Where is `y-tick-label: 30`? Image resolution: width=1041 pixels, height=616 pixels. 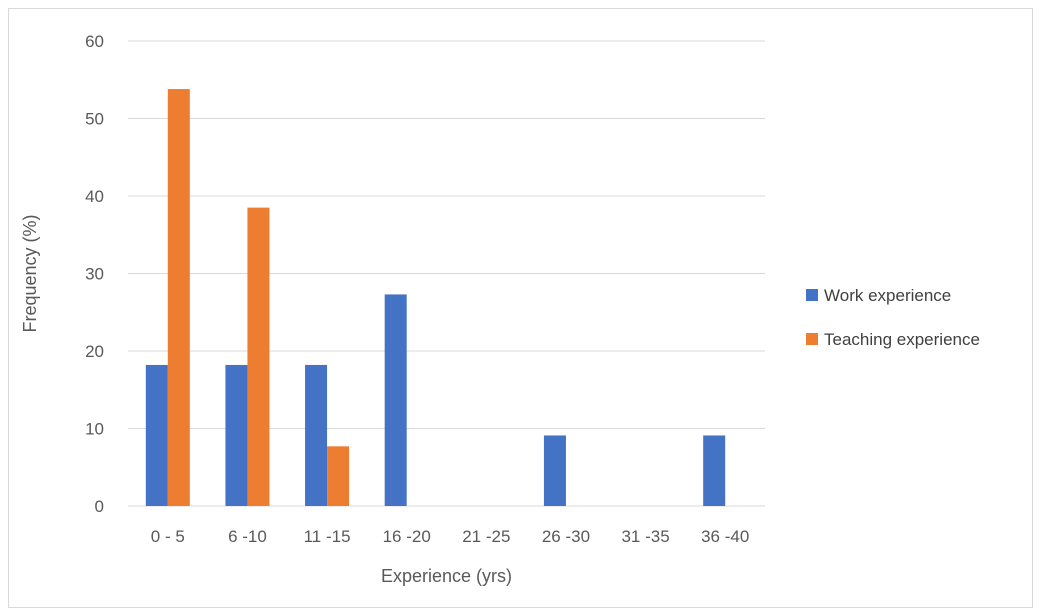 y-tick-label: 30 is located at coordinates (94, 274).